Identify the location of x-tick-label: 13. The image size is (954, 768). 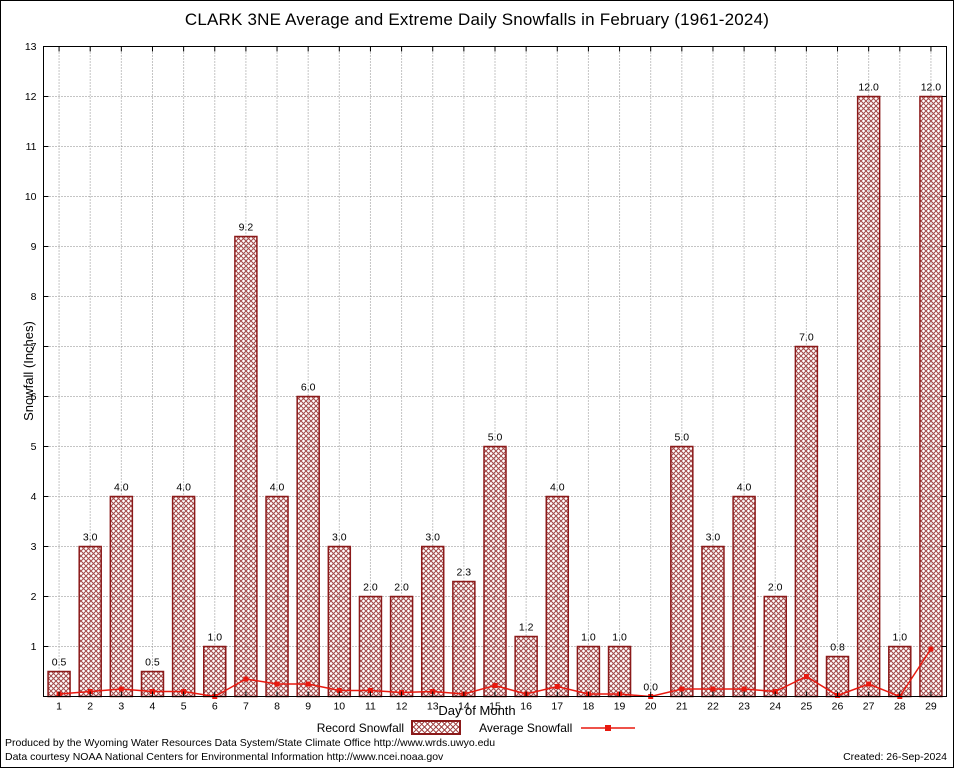
(433, 707).